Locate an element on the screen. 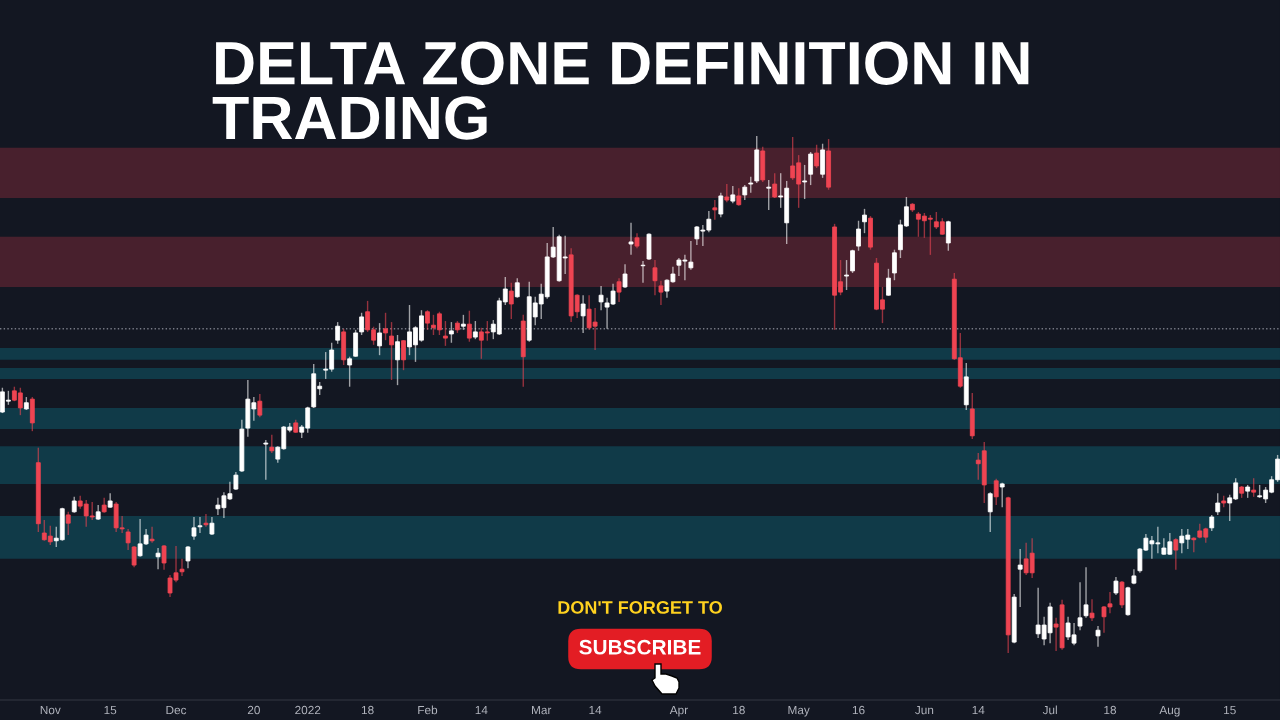 This screenshot has width=1280, height=720. x-tick-label: Jul is located at coordinates (1049, 710).